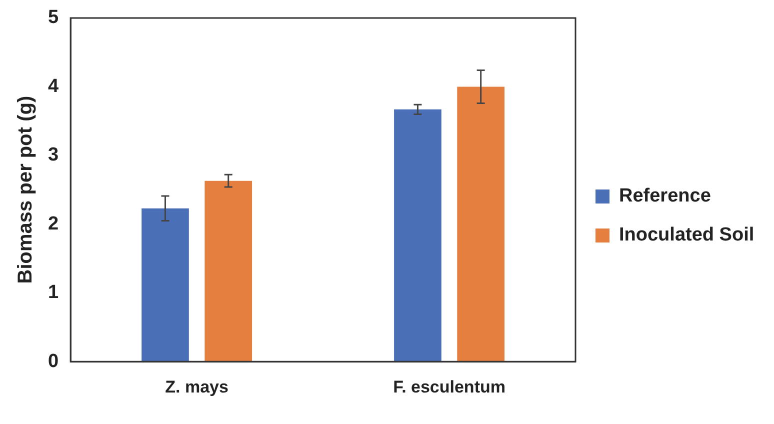 Image resolution: width=774 pixels, height=424 pixels. What do you see at coordinates (53, 155) in the screenshot?
I see `y-tick-label: 3` at bounding box center [53, 155].